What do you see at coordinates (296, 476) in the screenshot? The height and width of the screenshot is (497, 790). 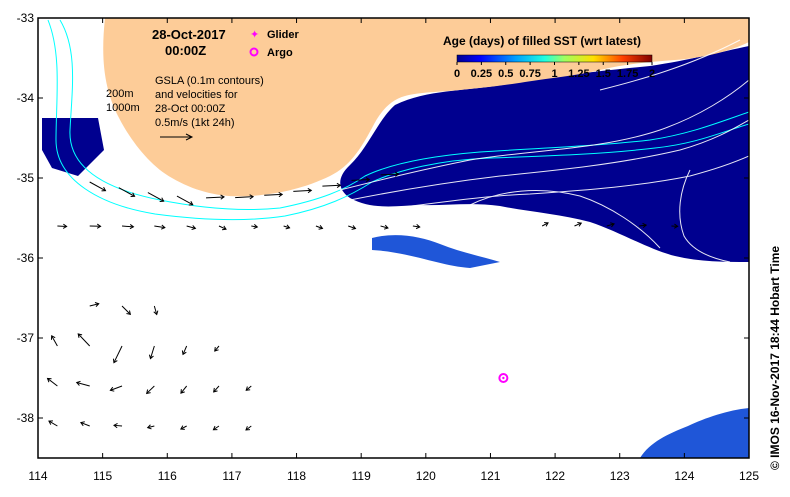 I see `x-tick-label: 118` at bounding box center [296, 476].